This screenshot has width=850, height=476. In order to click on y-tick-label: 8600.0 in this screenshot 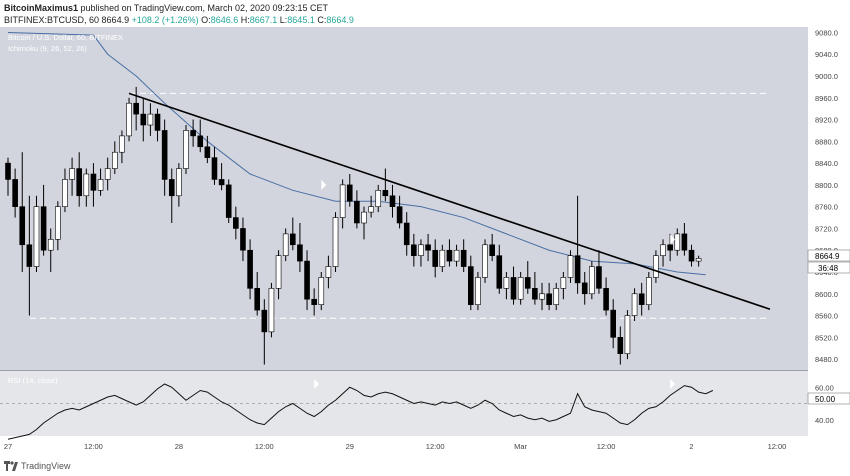, I will do `click(826, 294)`.